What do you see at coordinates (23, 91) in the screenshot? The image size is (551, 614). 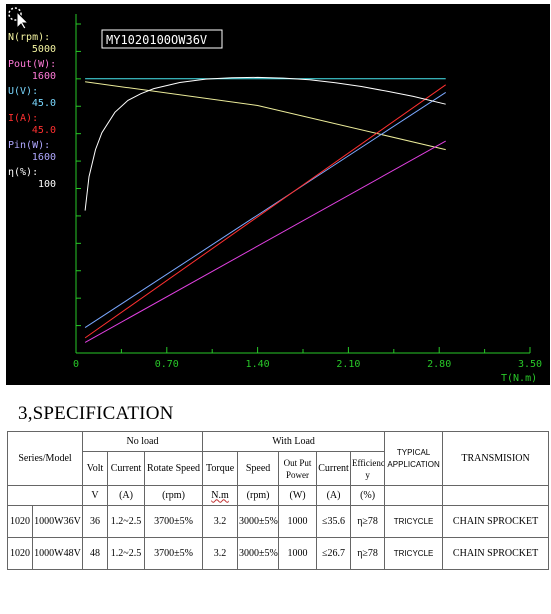 I see `legend-label: U(V):` at bounding box center [23, 91].